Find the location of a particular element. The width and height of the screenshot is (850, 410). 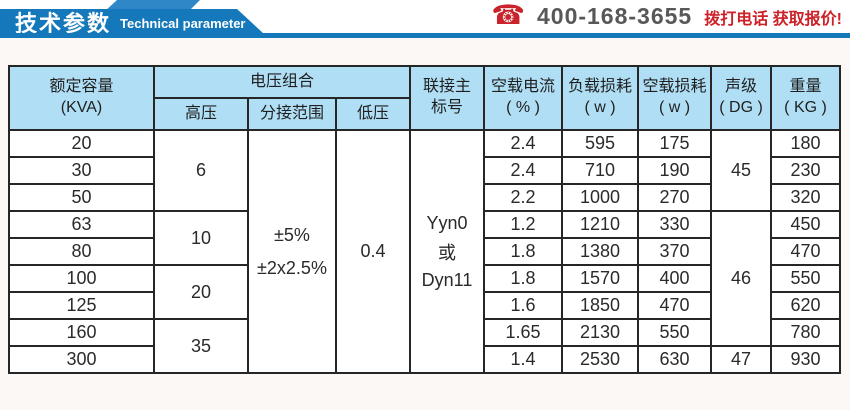

cell-kva: 20 is located at coordinates (81, 143).